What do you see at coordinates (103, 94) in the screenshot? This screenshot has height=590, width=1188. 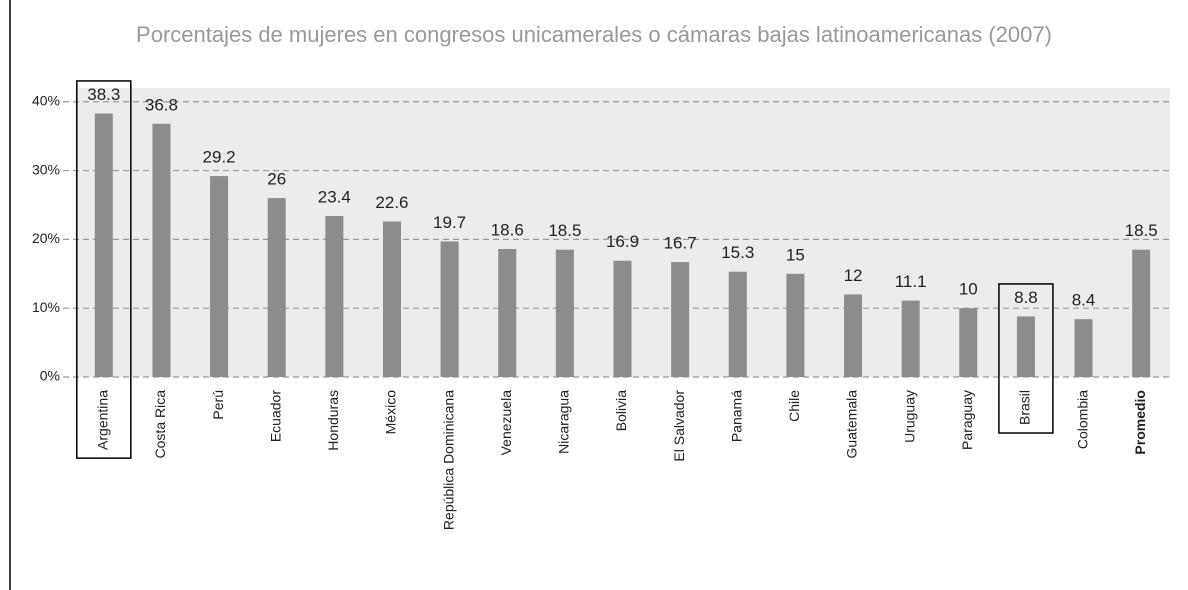 I see `value-label: 38.3` at bounding box center [103, 94].